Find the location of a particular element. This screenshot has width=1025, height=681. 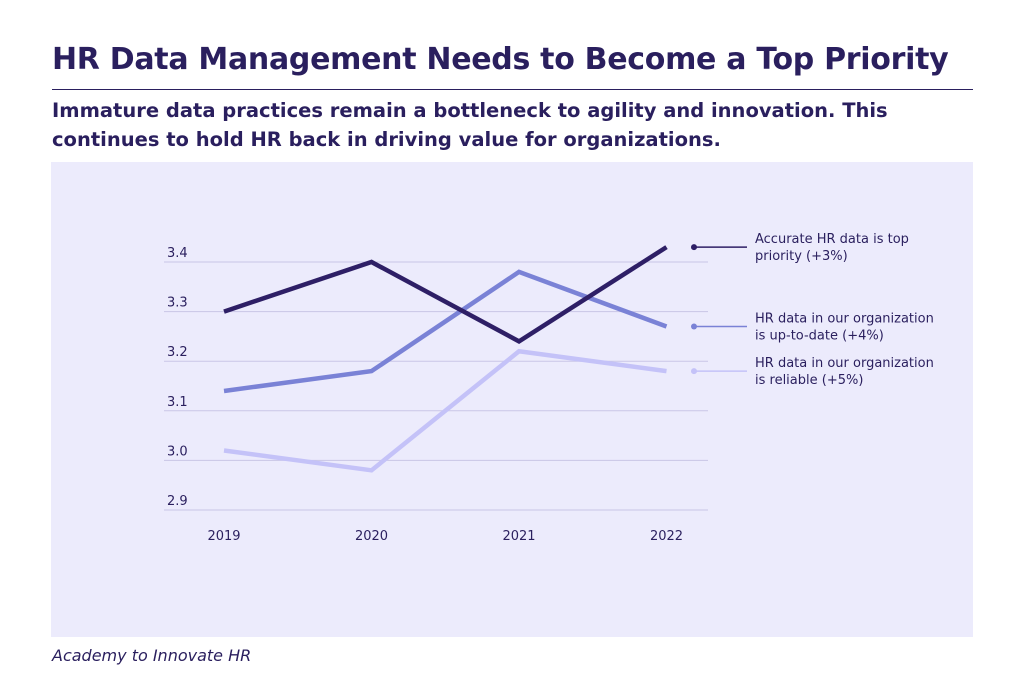

legend-label: Accurate HR data is top is located at coordinates (832, 239).